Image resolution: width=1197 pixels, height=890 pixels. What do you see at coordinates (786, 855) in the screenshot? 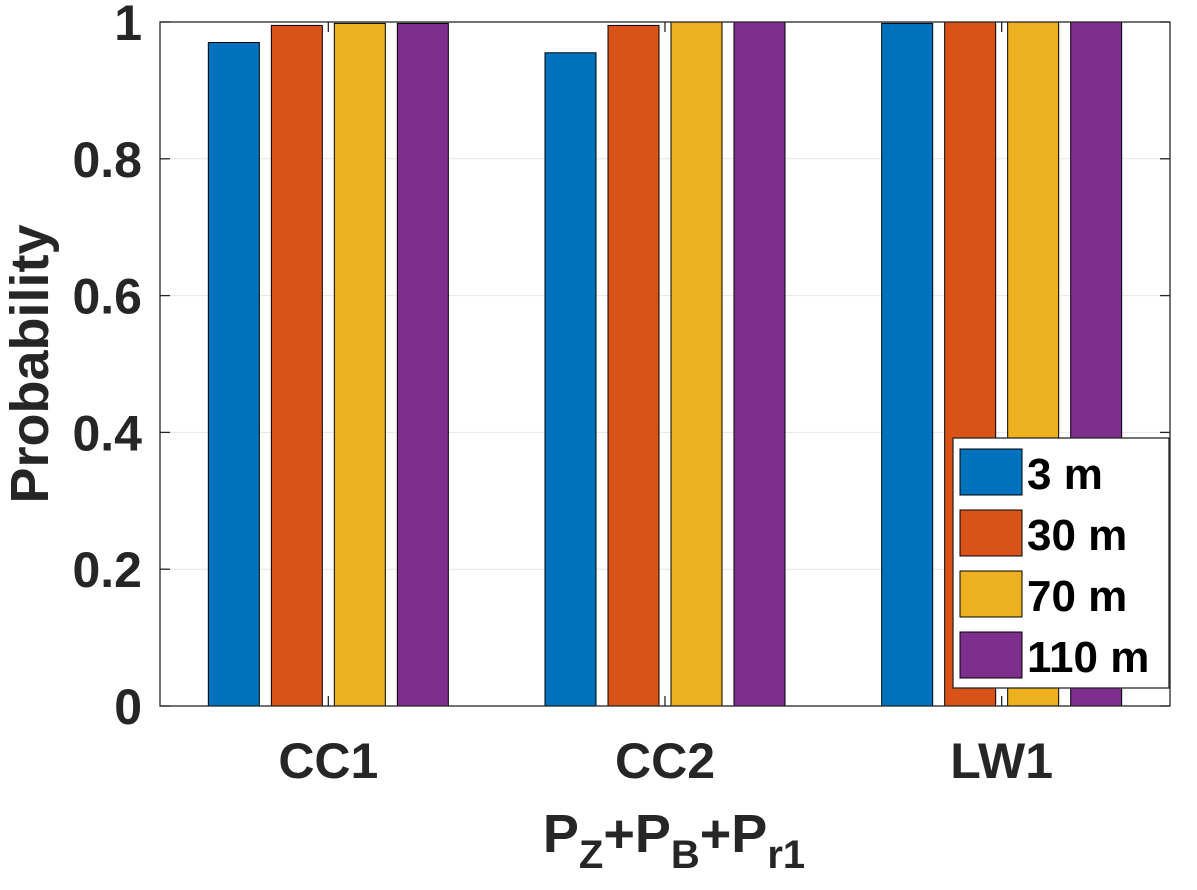
I see `x-label-sub-3: r1` at bounding box center [786, 855].